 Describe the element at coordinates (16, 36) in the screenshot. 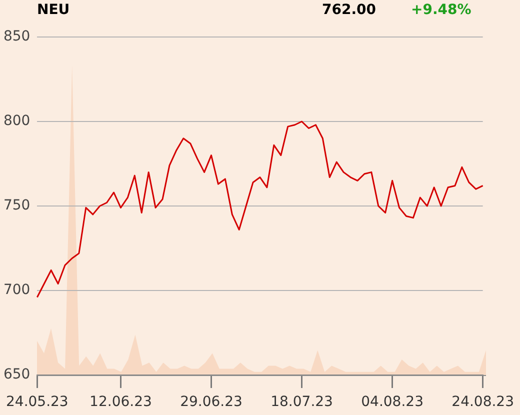

I see `y-tick-label: 850` at that location.